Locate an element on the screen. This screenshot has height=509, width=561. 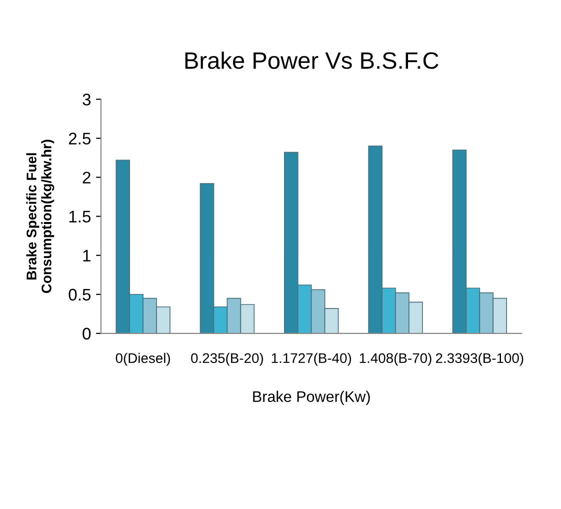
x-tick-label: 0(Diesel) is located at coordinates (143, 359).